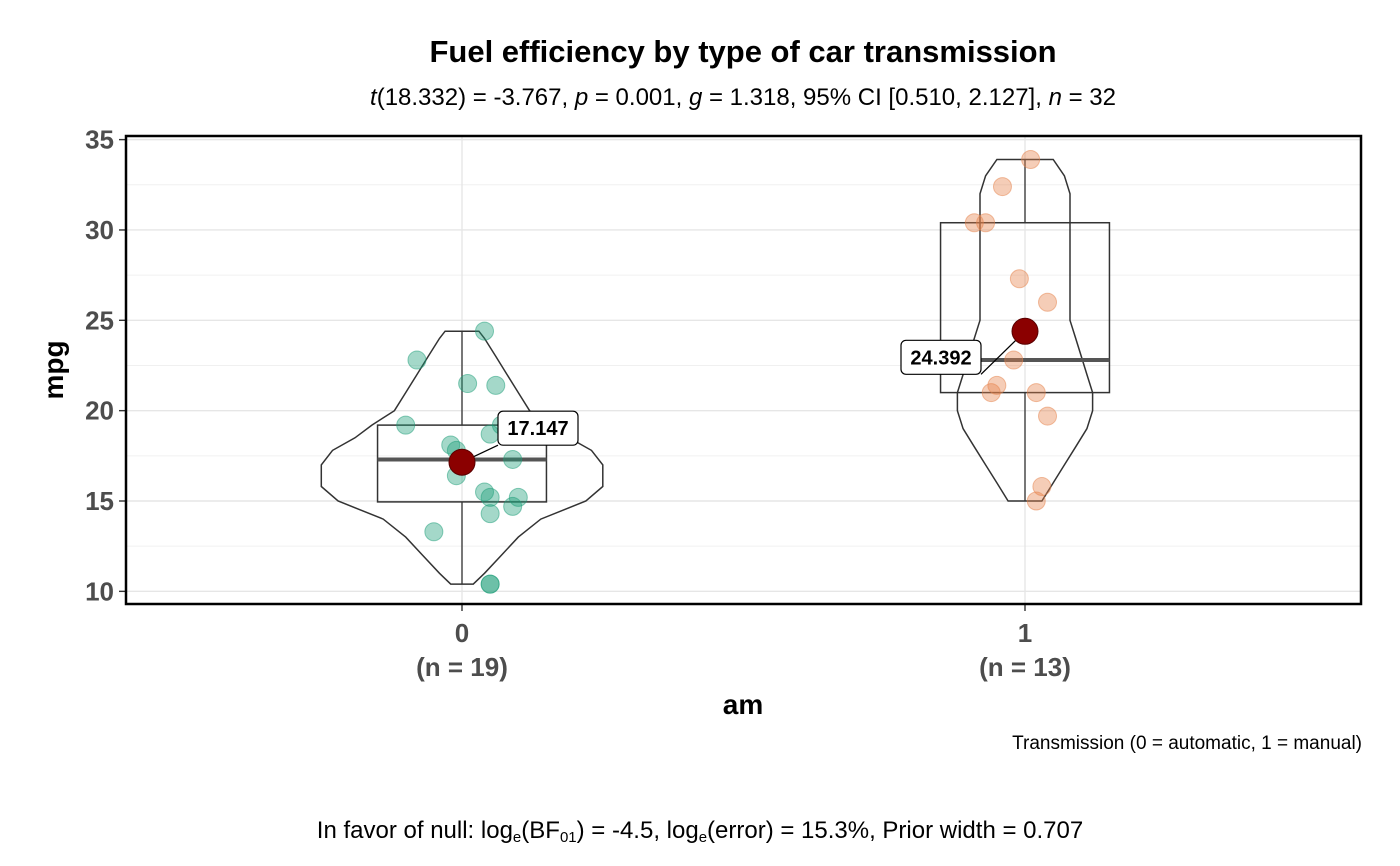 The width and height of the screenshot is (1400, 866). I want to click on mean-label: 17.147, so click(537, 429).